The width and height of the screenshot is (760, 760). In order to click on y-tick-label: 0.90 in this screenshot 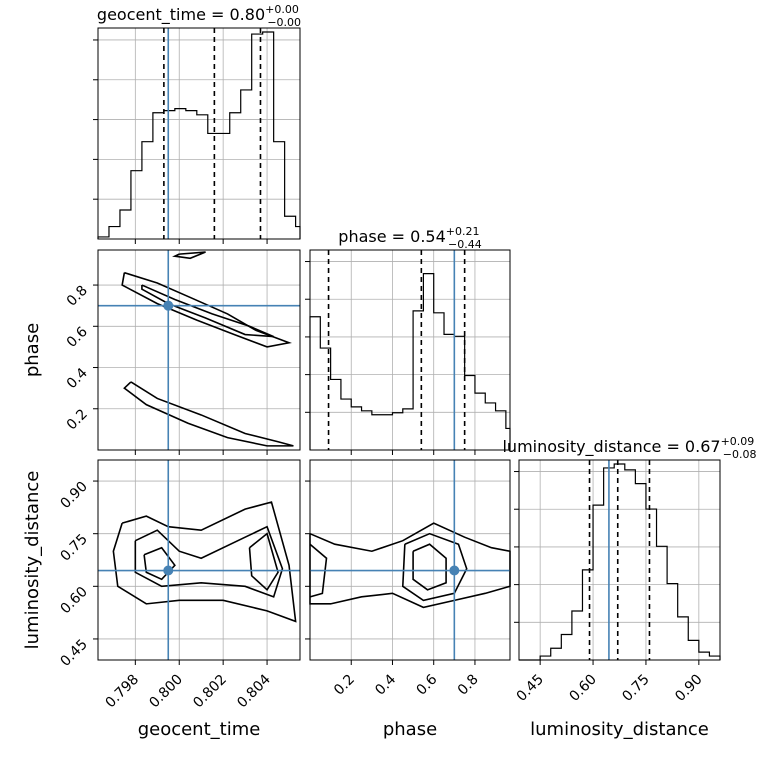, I will do `click(73, 495)`.